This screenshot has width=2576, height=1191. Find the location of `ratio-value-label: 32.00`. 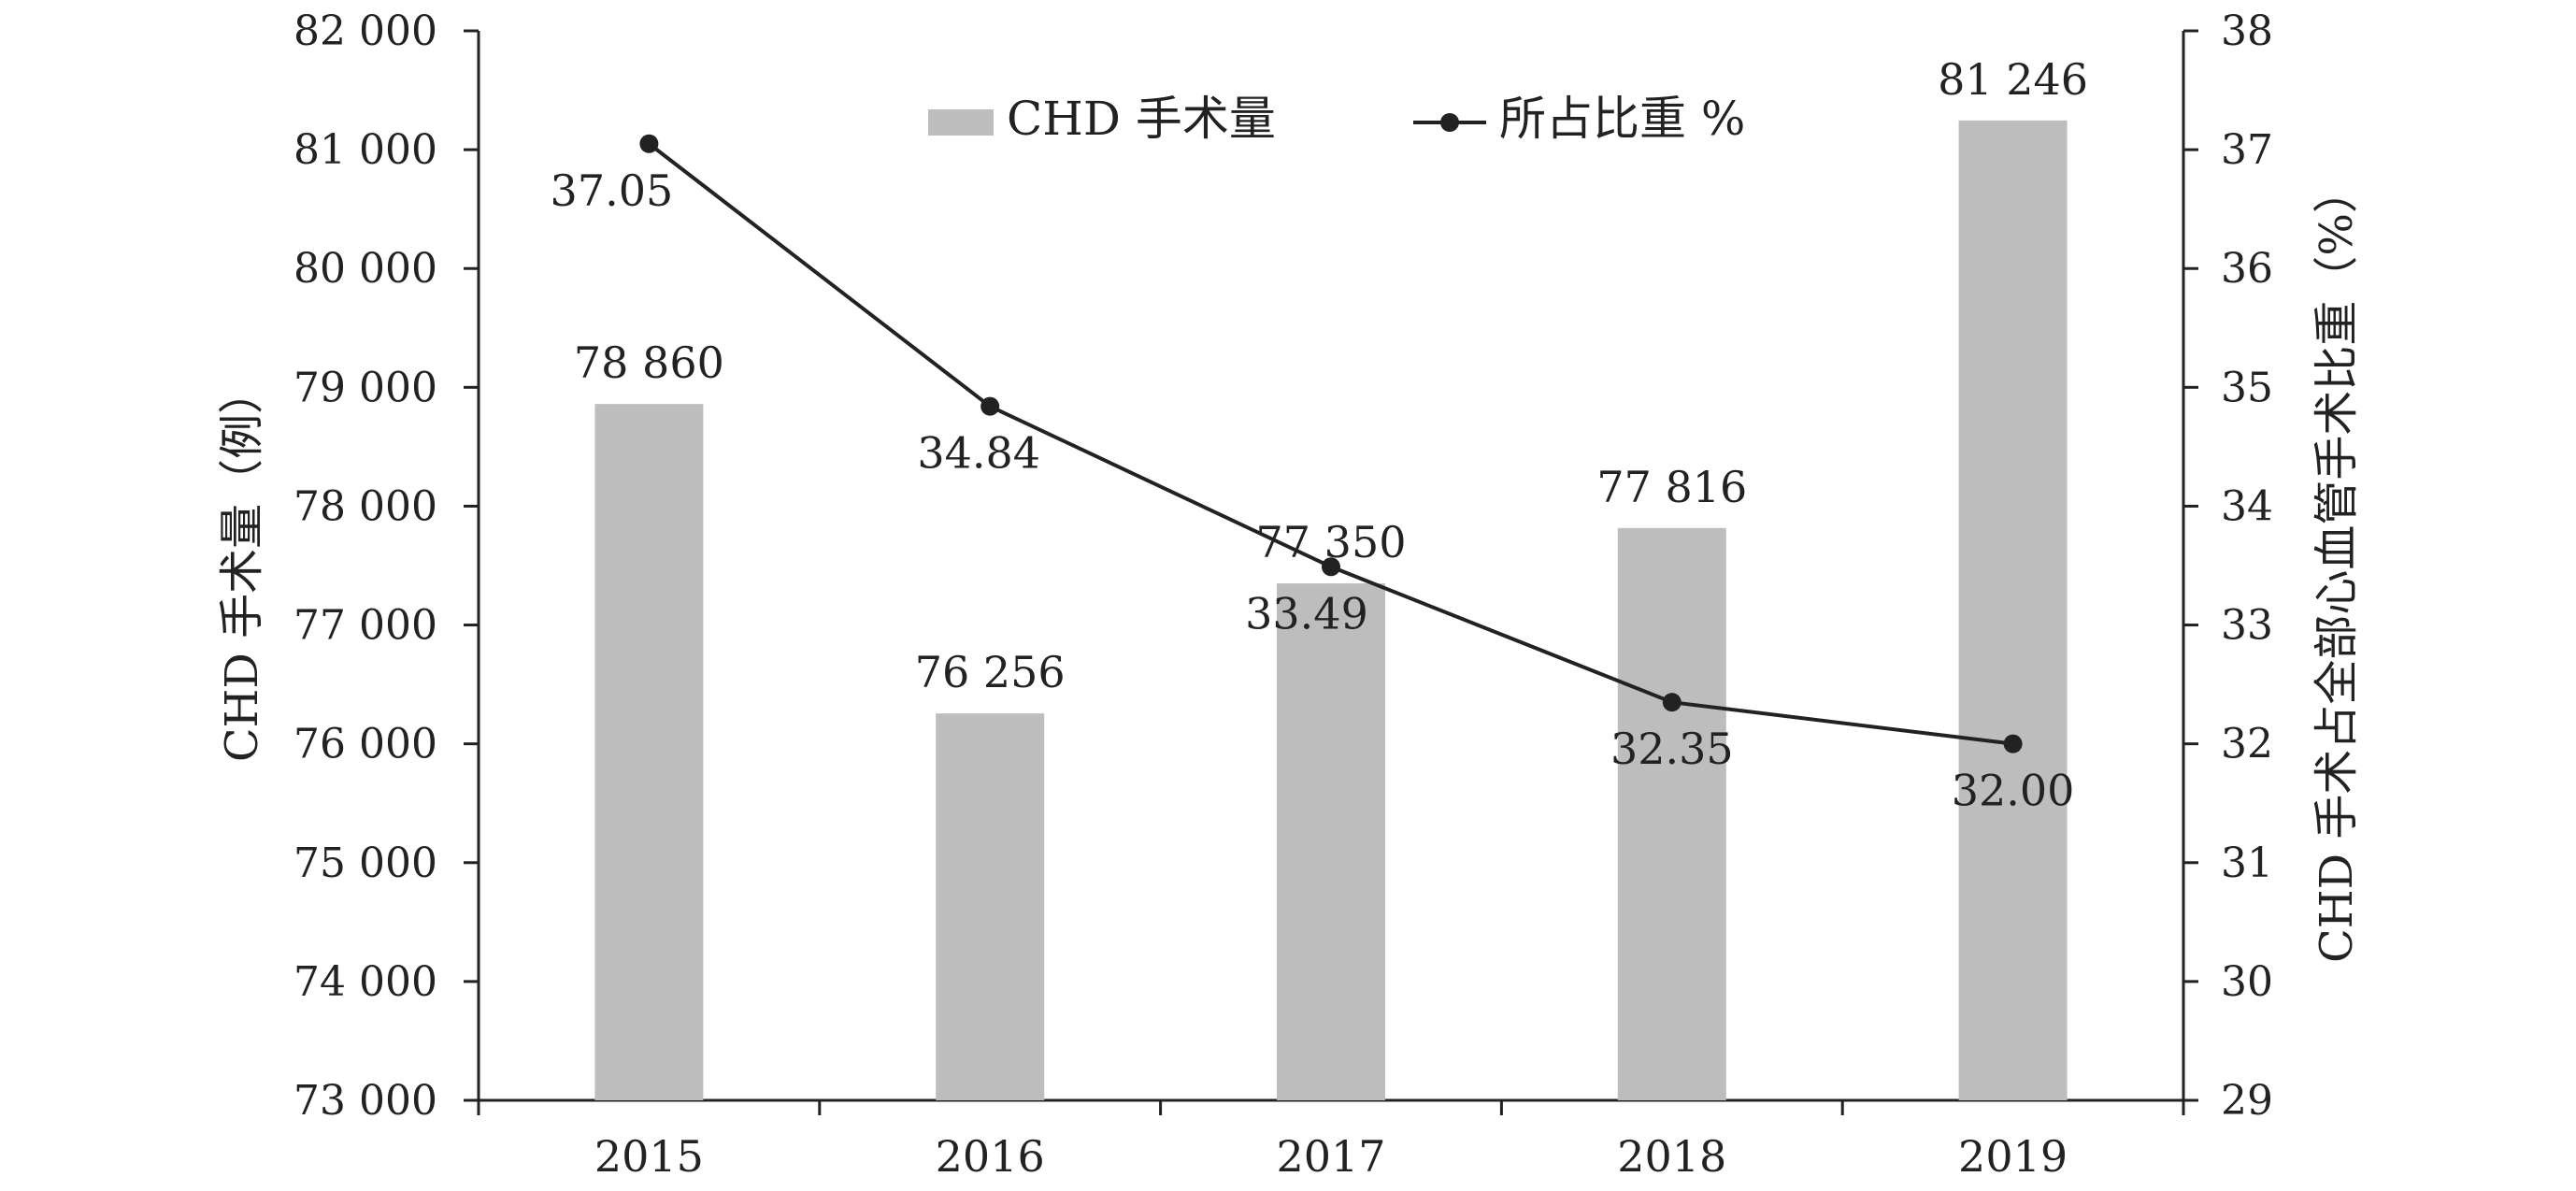

ratio-value-label: 32.00 is located at coordinates (2013, 791).